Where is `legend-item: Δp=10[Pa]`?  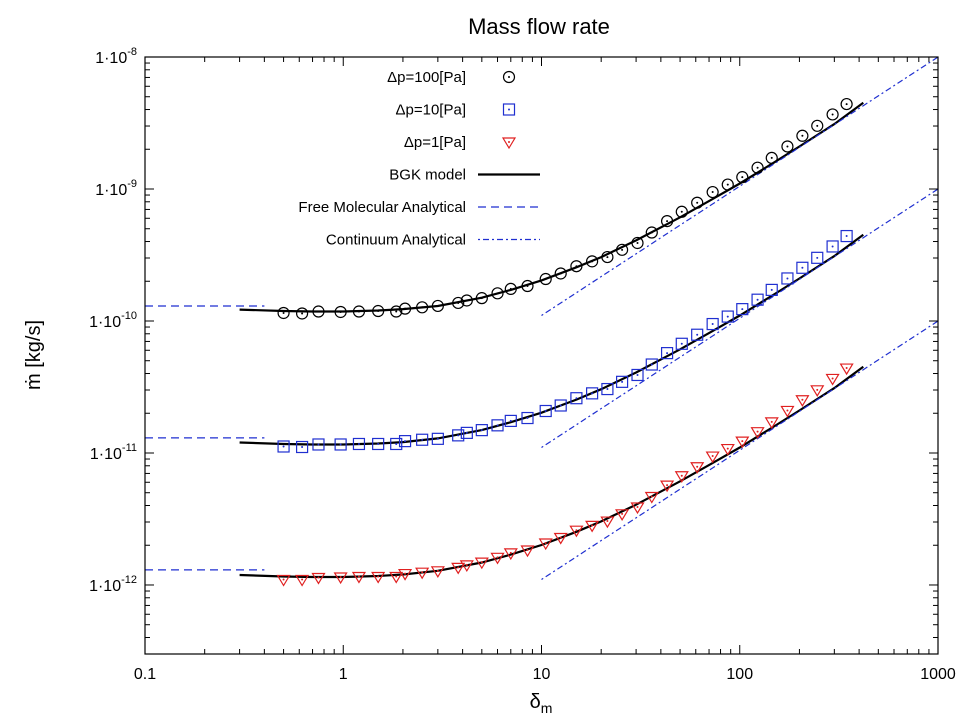
legend-item: Δp=10[Pa] is located at coordinates (456, 110).